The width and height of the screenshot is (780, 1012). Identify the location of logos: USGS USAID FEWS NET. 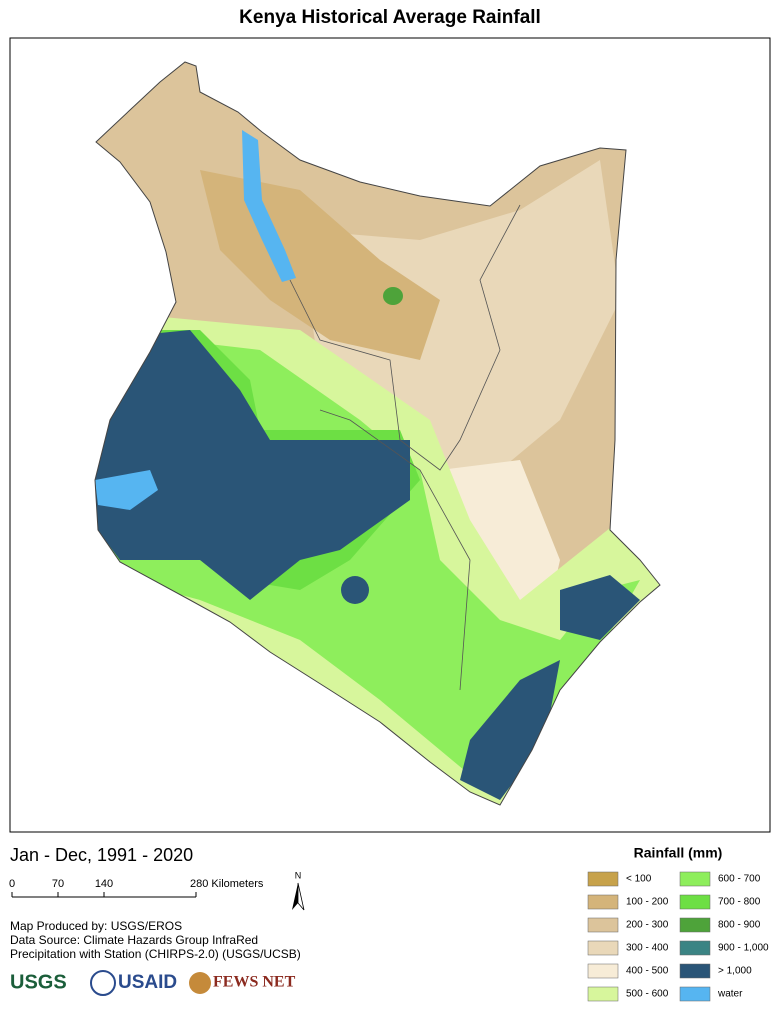
(153, 983).